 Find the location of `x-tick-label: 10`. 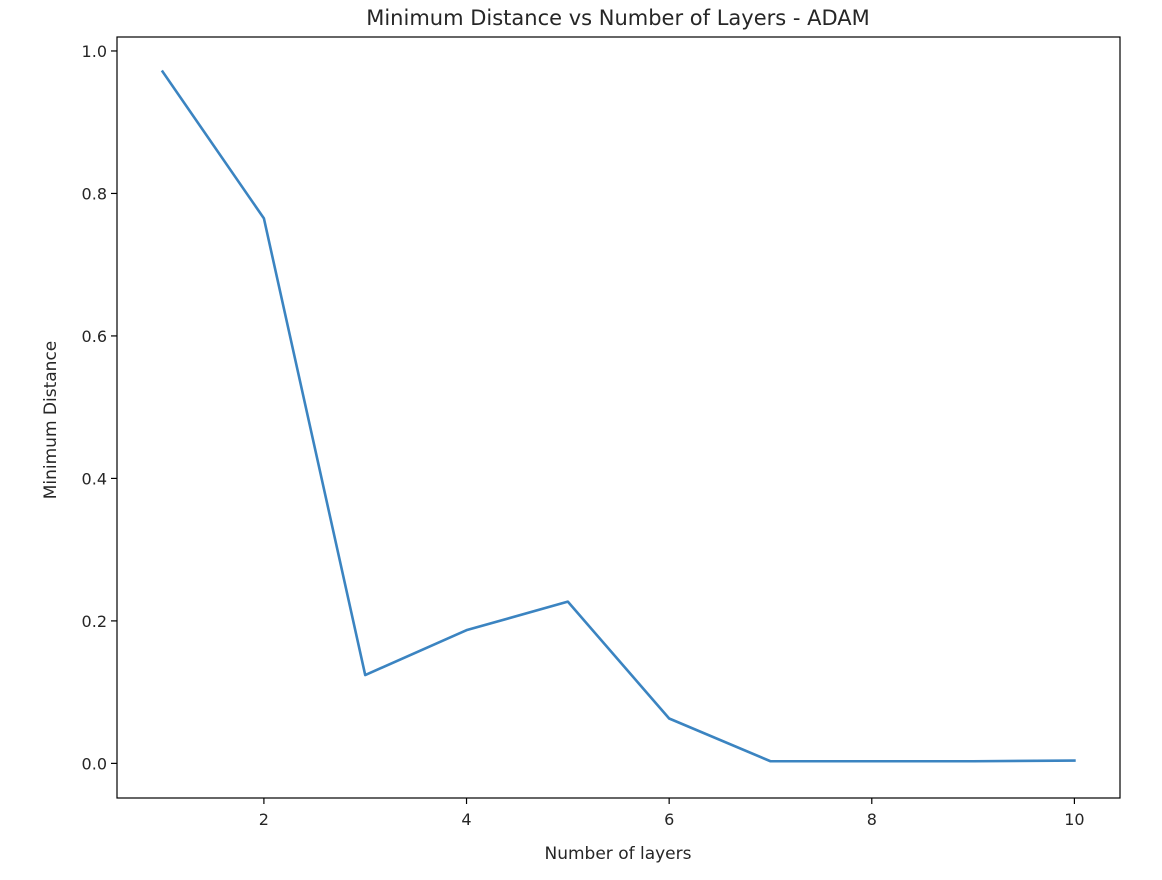

x-tick-label: 10 is located at coordinates (1074, 819).